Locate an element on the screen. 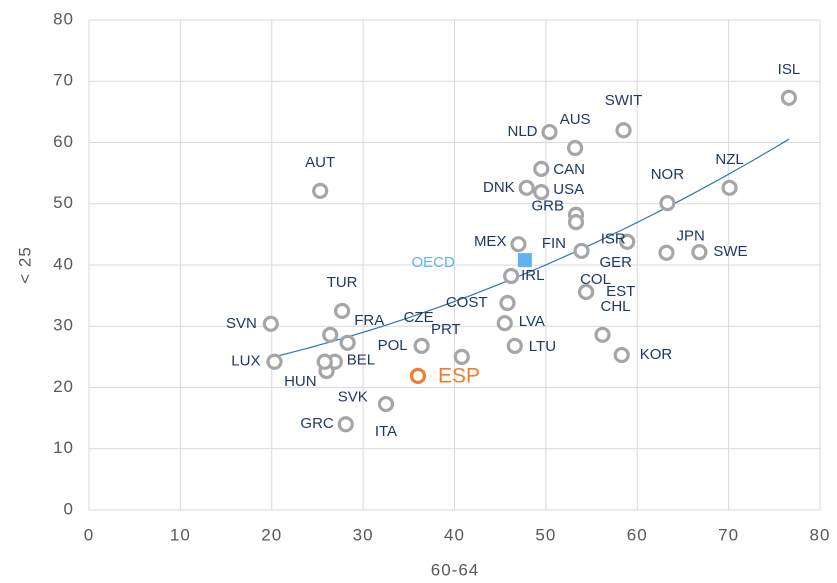  point-label: SWIT is located at coordinates (624, 100).